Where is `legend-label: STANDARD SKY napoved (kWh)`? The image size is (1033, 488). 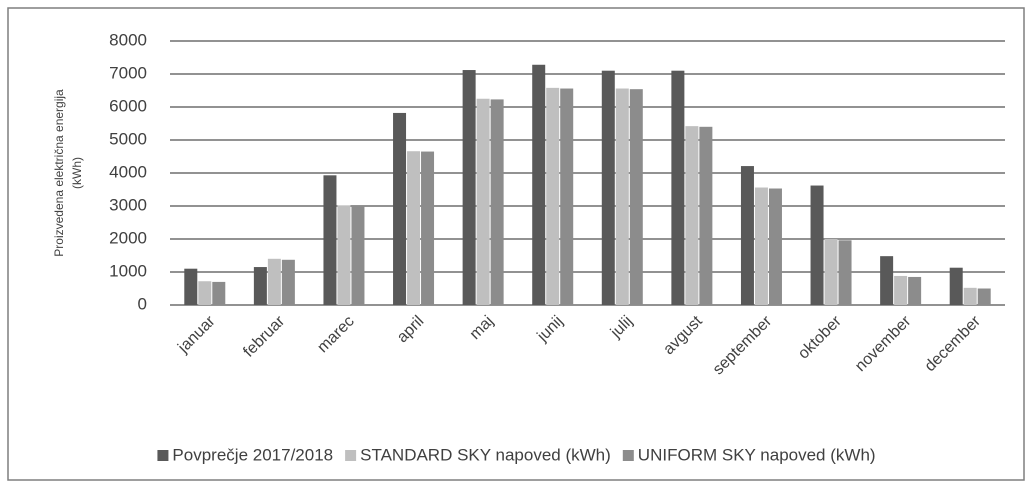 legend-label: STANDARD SKY napoved (kWh) is located at coordinates (485, 454).